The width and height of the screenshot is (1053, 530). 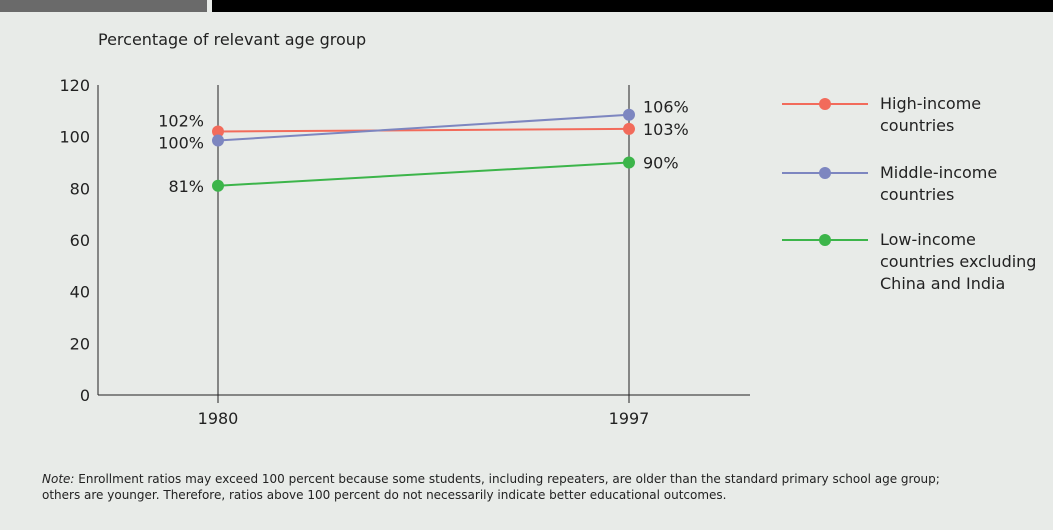 What do you see at coordinates (661, 163) in the screenshot?
I see `data-label: 90%` at bounding box center [661, 163].